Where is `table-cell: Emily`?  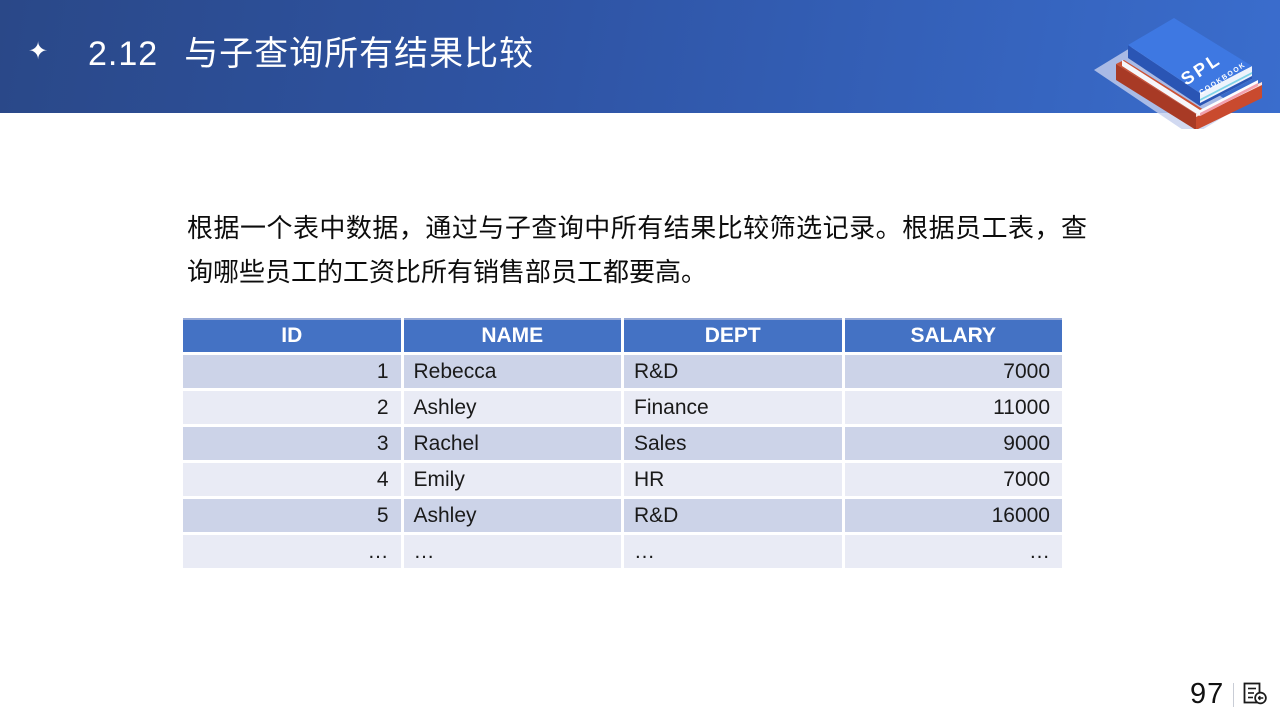 table-cell: Emily is located at coordinates (512, 479).